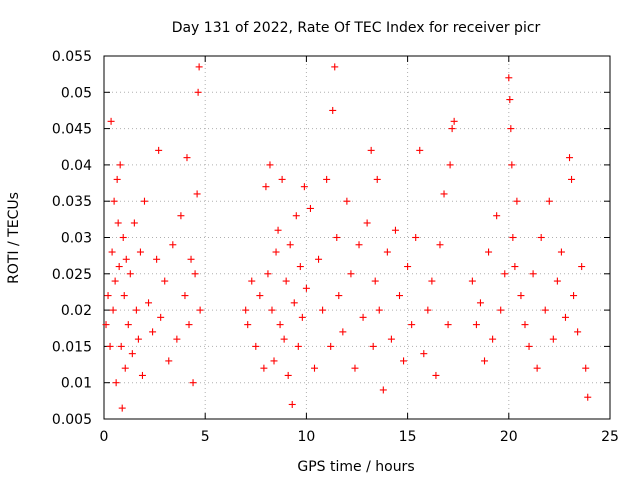  What do you see at coordinates (509, 437) in the screenshot?
I see `x-tick-label: 20` at bounding box center [509, 437].